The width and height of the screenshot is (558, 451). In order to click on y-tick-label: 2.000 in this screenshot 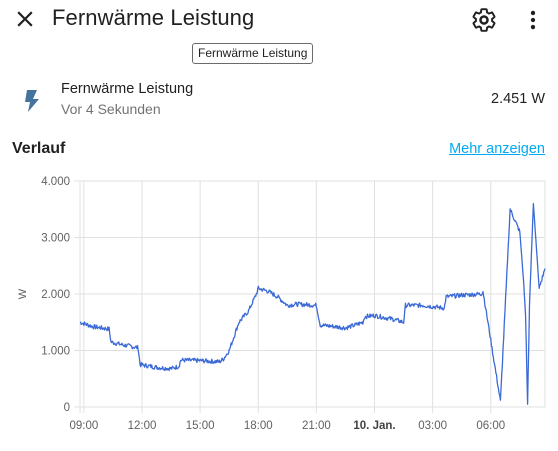, I will do `click(55, 295)`.